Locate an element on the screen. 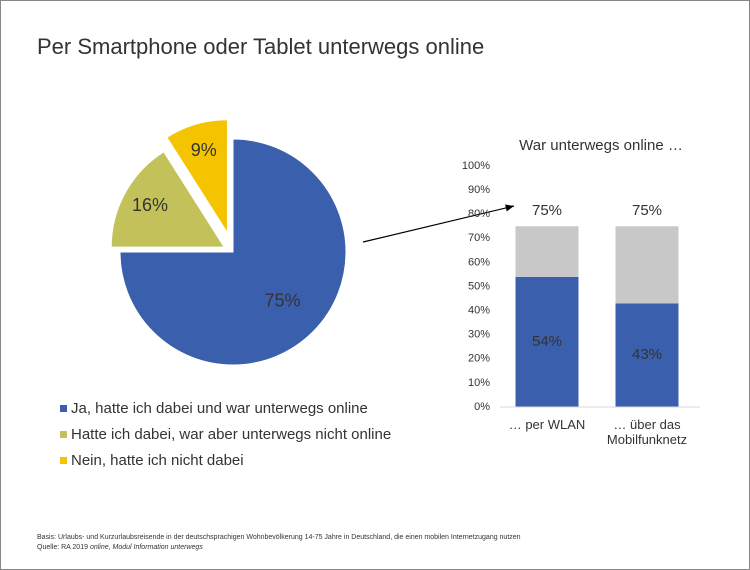 The width and height of the screenshot is (750, 570). y-tick-label: 60% is located at coordinates (479, 262).